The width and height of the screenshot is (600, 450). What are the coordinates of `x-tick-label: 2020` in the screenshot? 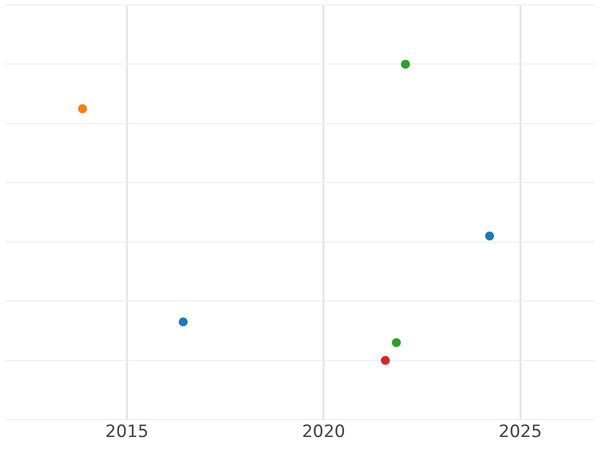 It's located at (324, 432).